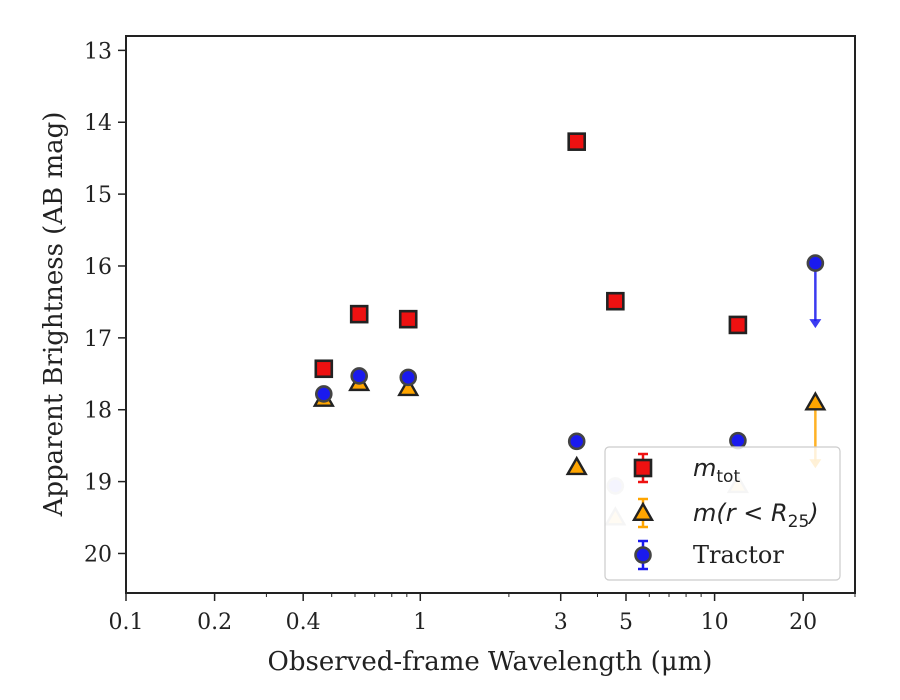 The width and height of the screenshot is (900, 700). I want to click on x-axis-label: Observed-frame Wavelength (μm), so click(490, 662).